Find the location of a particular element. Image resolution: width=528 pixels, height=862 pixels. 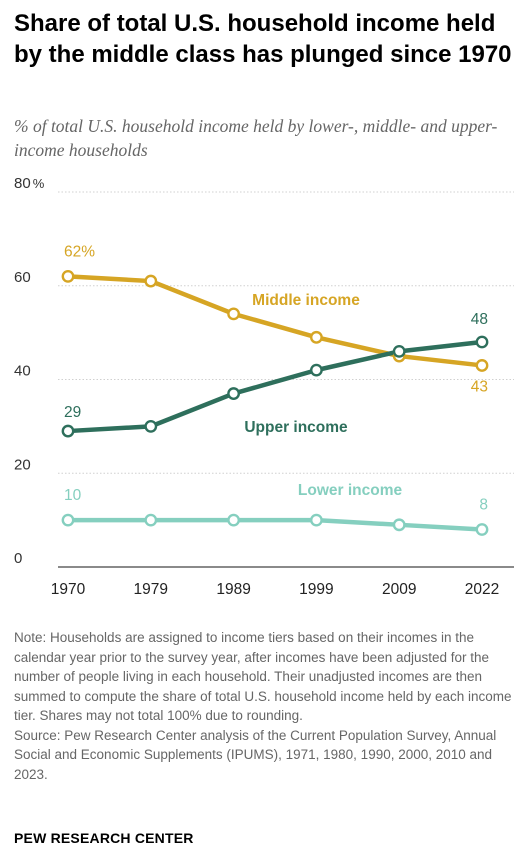

y-tick-label: 60 is located at coordinates (22, 277).